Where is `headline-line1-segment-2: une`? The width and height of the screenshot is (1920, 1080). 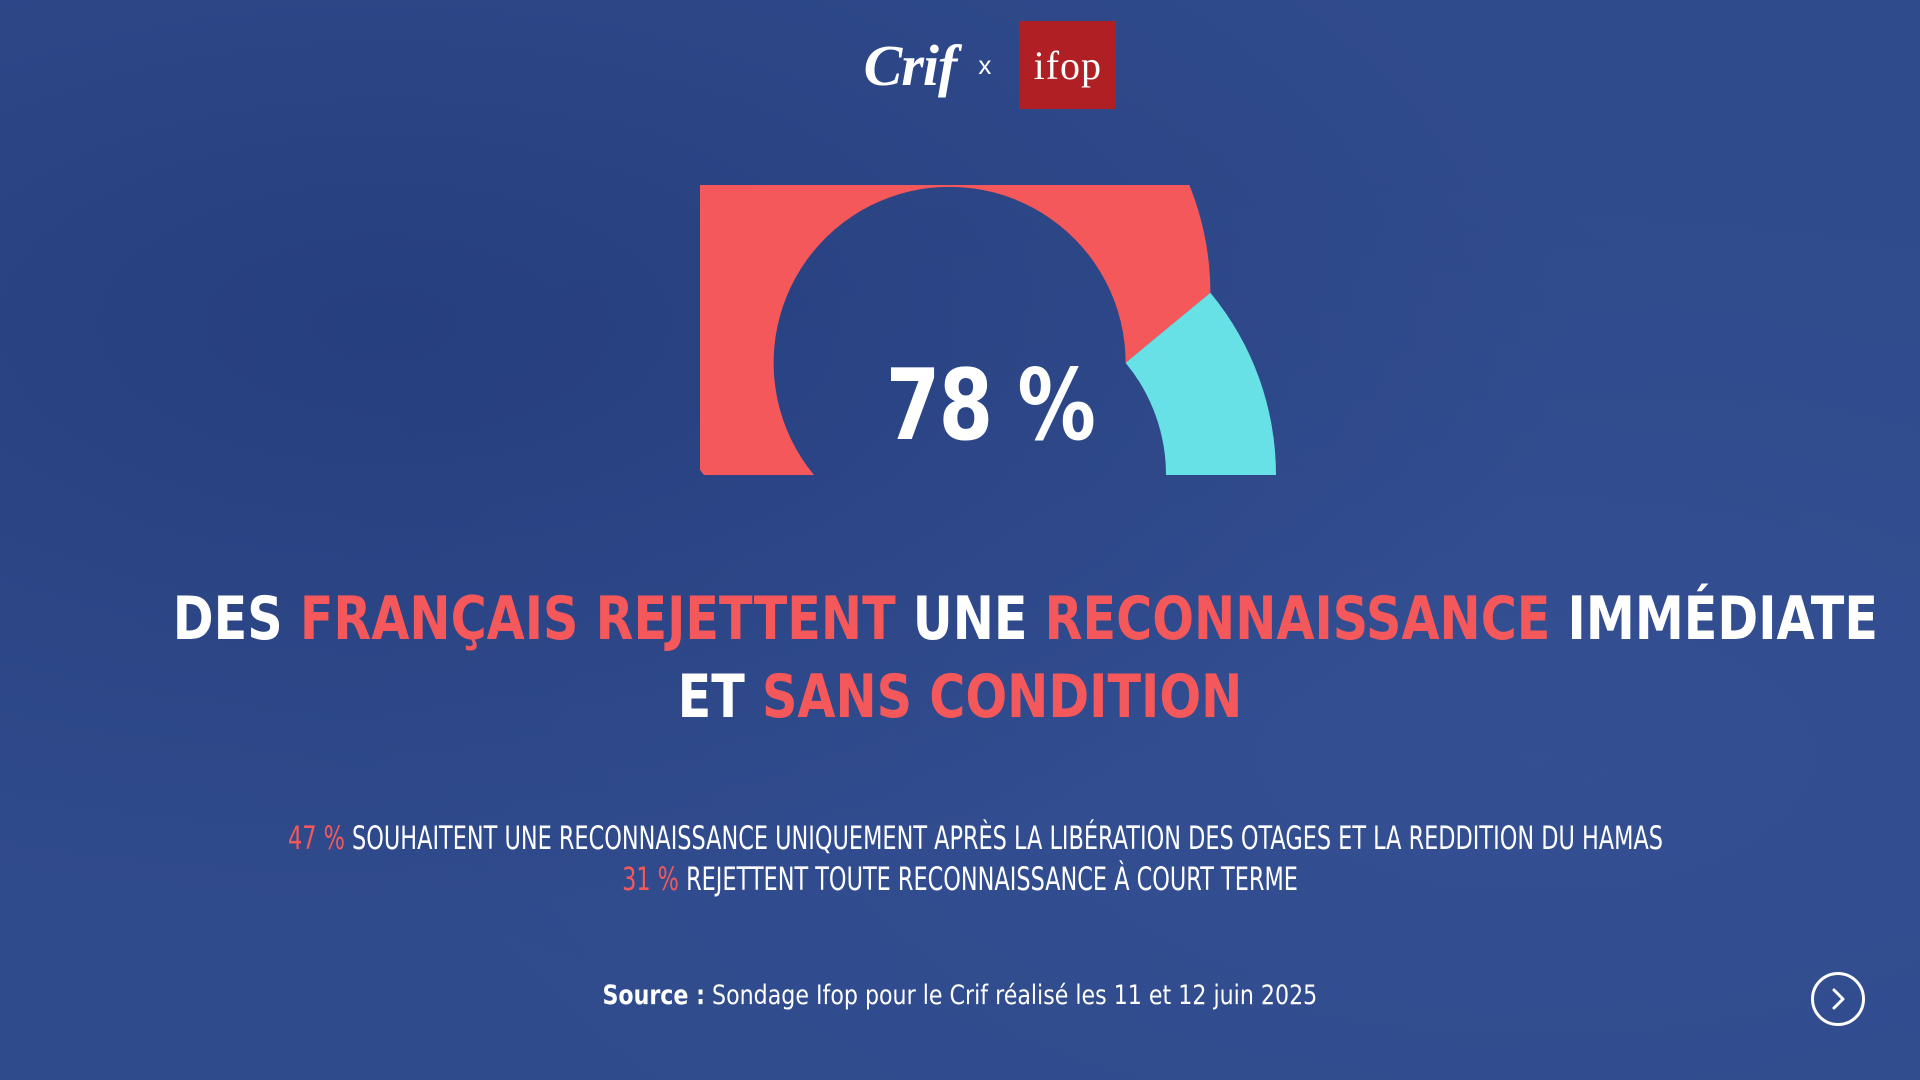 headline-line1-segment-2: une is located at coordinates (970, 619).